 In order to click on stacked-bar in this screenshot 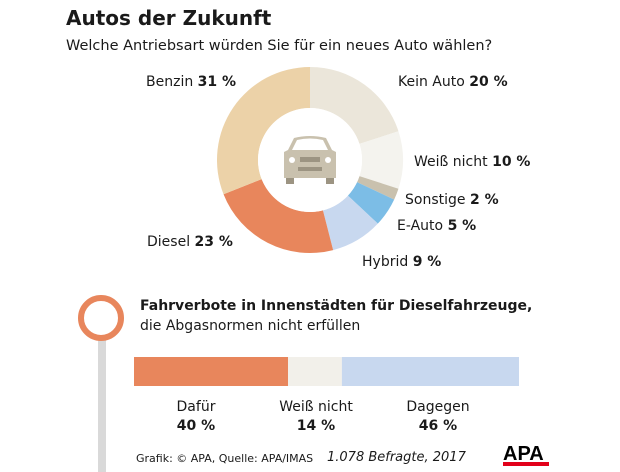, I will do `click(326, 371)`.